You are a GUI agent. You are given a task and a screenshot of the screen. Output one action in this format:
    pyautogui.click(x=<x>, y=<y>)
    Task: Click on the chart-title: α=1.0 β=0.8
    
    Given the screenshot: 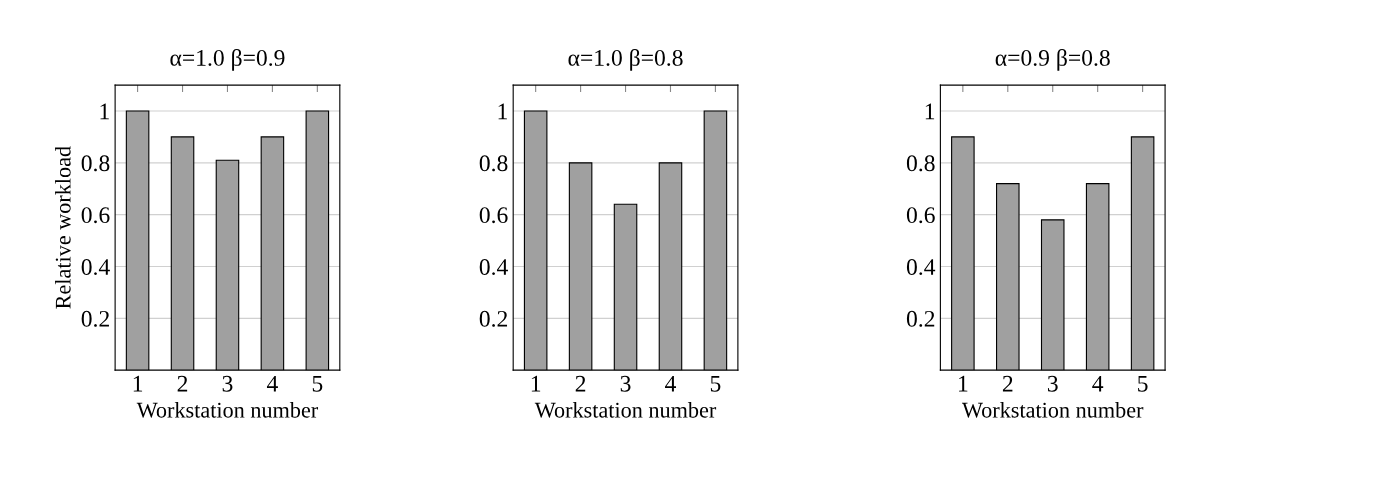 What is the action you would take?
    pyautogui.click(x=625, y=60)
    